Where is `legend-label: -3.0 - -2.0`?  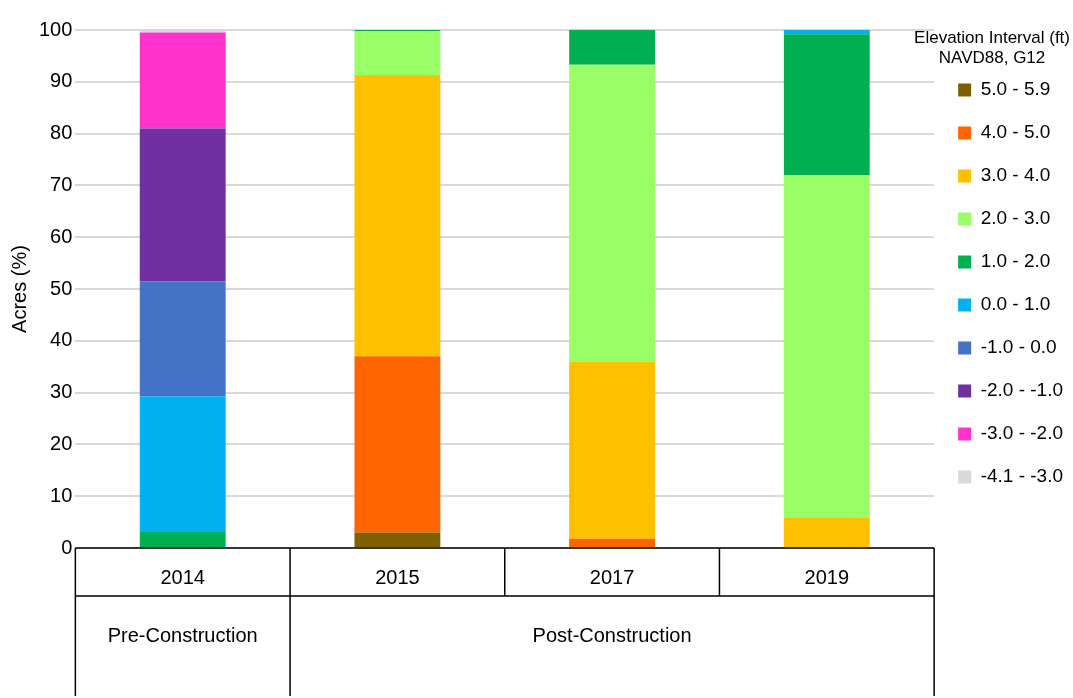
legend-label: -3.0 - -2.0 is located at coordinates (1022, 433).